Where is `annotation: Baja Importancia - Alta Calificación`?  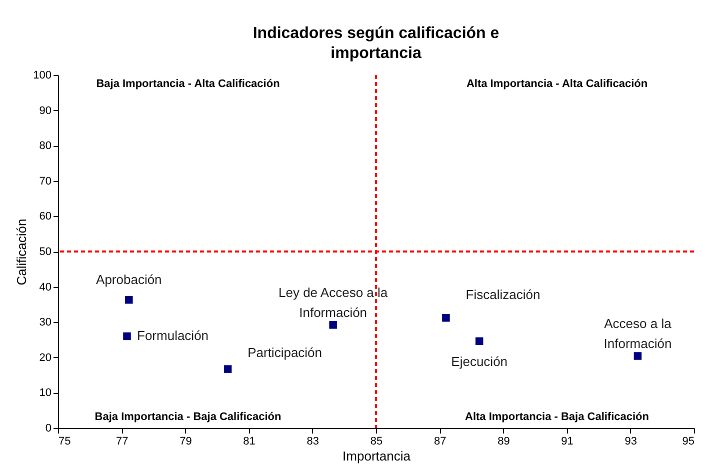
annotation: Baja Importancia - Alta Calificación is located at coordinates (188, 84).